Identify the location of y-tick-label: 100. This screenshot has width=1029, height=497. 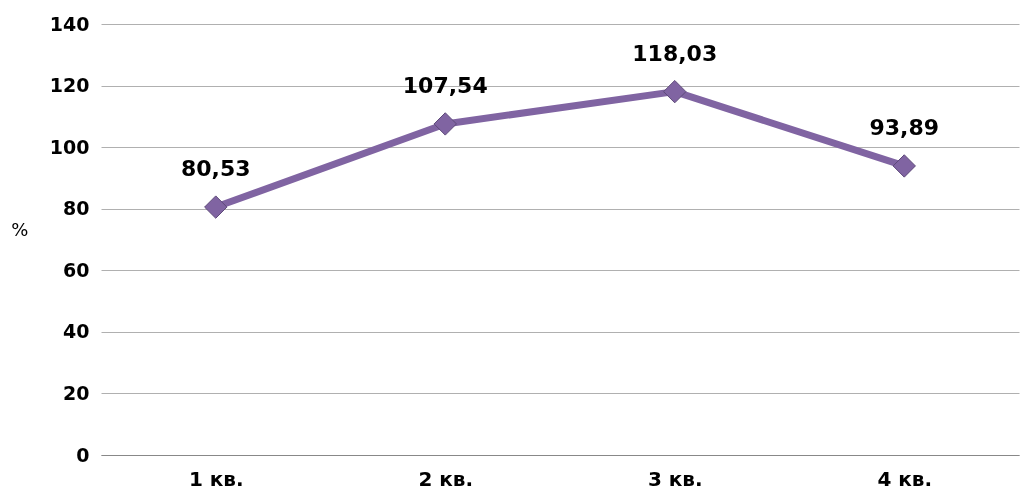
(69, 146).